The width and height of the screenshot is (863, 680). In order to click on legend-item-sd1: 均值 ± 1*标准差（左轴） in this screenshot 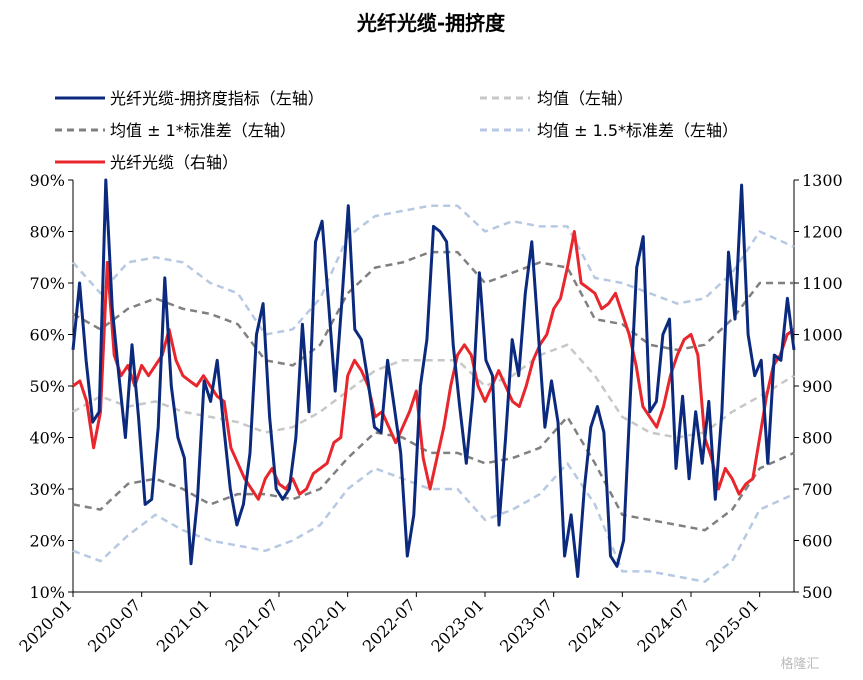, I will do `click(175, 130)`.